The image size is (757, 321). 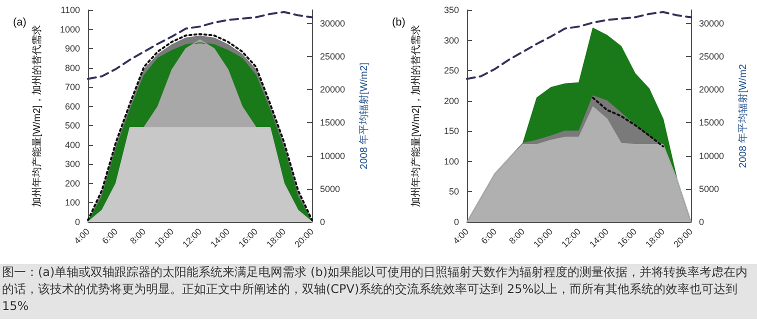 What do you see at coordinates (72, 125) in the screenshot?
I see `y-tick-label: 500` at bounding box center [72, 125].